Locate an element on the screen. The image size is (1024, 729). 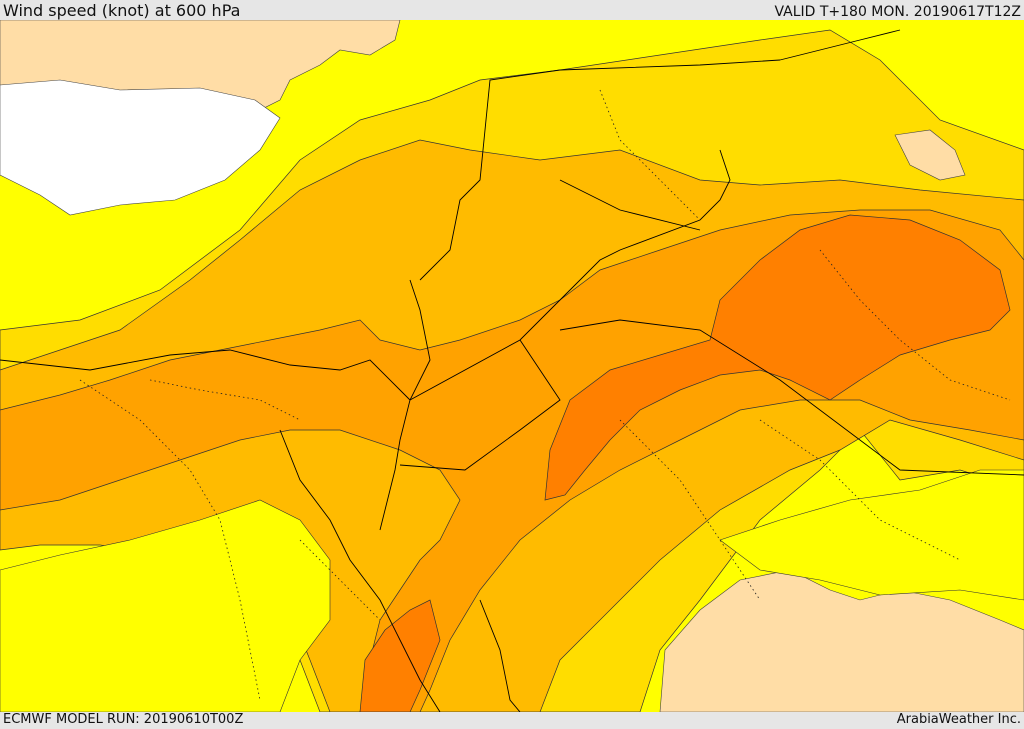
map-title: Wind speed (knot) at 600 hPa is located at coordinates (122, 10).